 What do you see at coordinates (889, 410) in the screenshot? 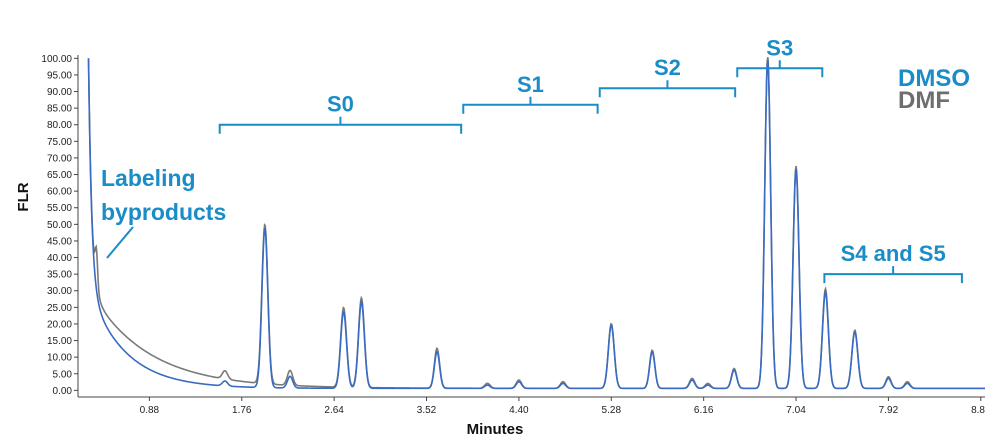
I see `x-tick-label: 7.92` at bounding box center [889, 410].